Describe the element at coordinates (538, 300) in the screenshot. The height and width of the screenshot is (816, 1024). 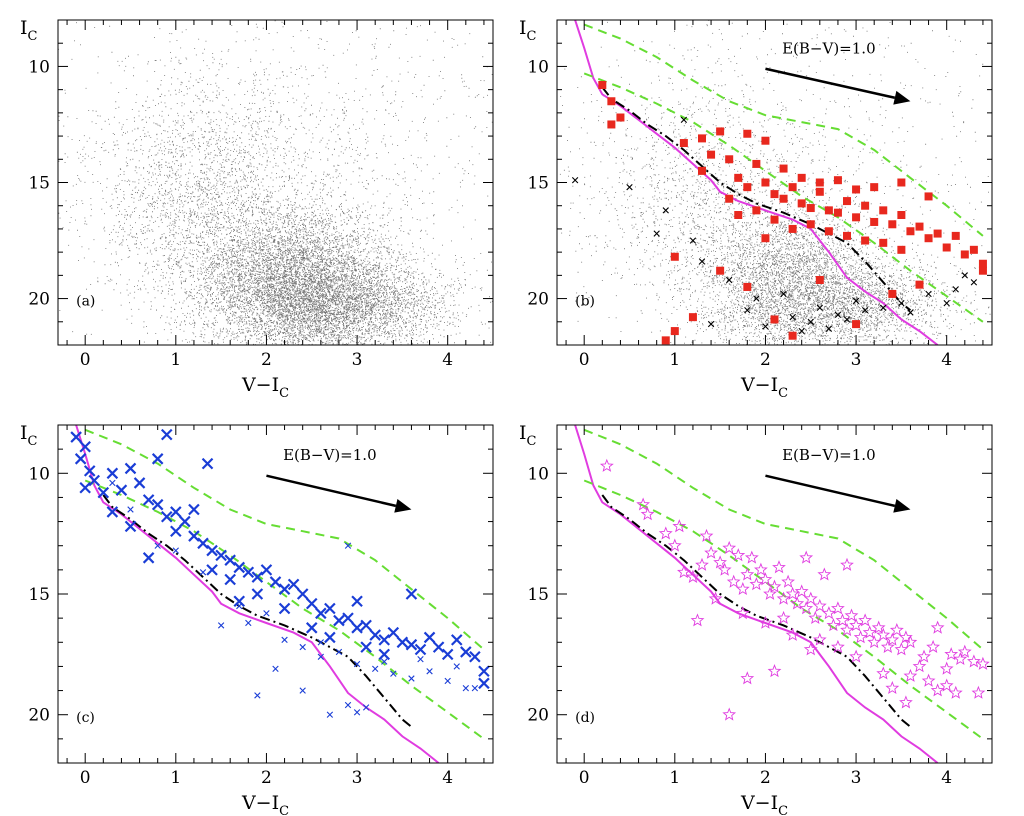
I see `y-tick-label: 20` at that location.